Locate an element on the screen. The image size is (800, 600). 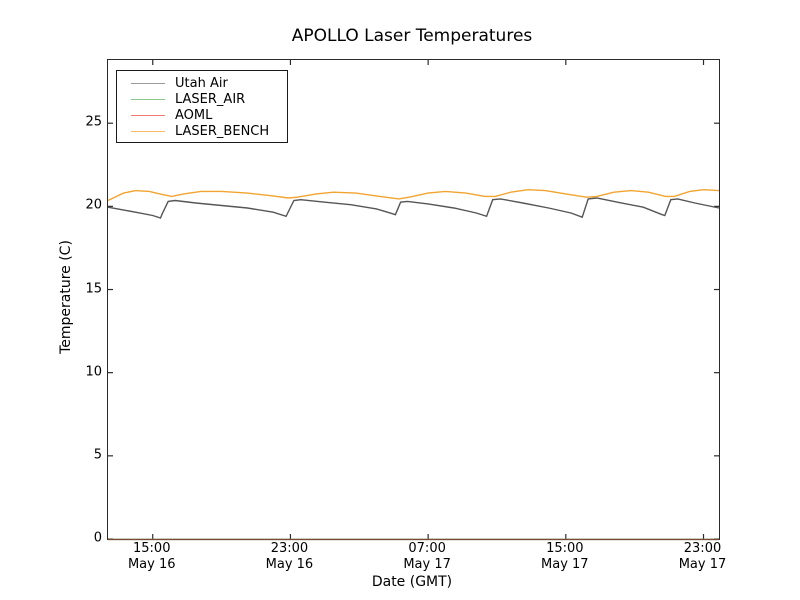
x-tick-label: 23:00 May 16 is located at coordinates (290, 556).